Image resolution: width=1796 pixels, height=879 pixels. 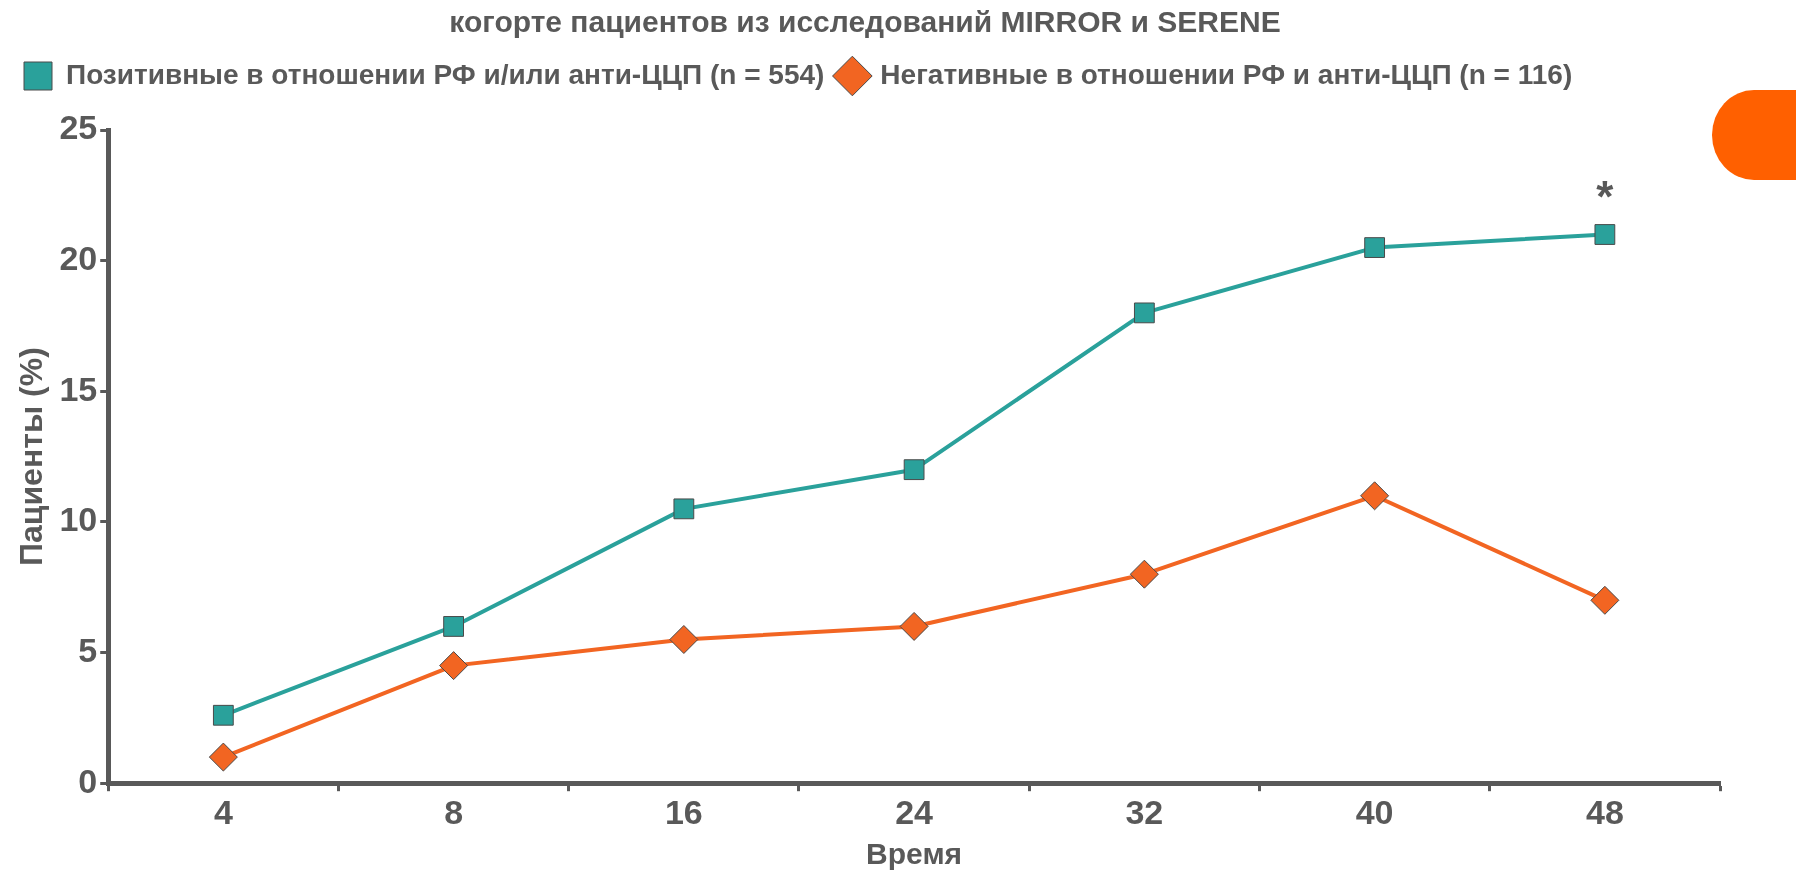 I want to click on chart-title: когорте пациентов из исследований MIRROR и SERENE, so click(x=865, y=22).